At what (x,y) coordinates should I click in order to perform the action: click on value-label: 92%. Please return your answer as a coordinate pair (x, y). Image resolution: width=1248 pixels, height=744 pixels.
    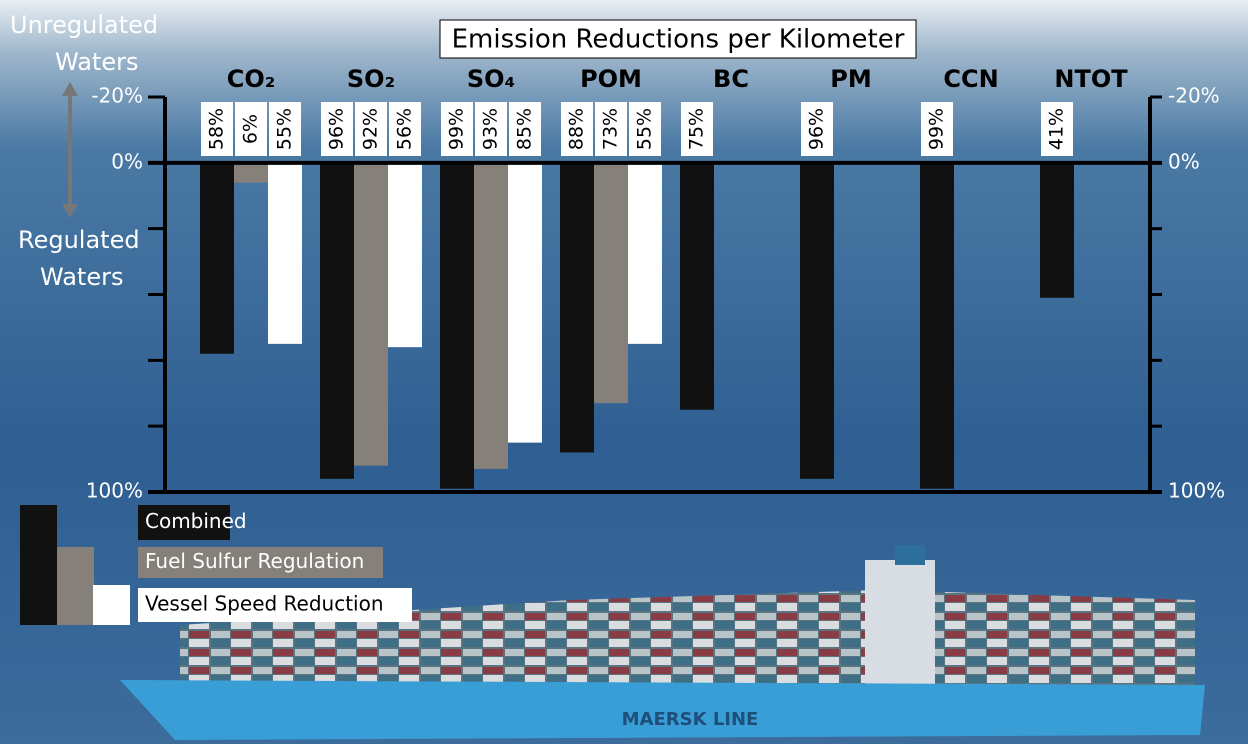
    Looking at the image, I should click on (371, 129).